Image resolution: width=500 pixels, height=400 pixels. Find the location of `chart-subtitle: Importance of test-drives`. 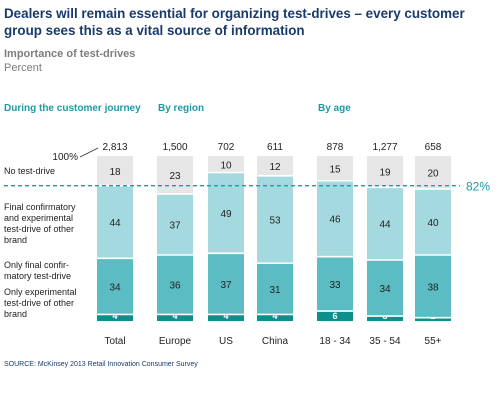

chart-subtitle: Importance of test-drives is located at coordinates (70, 54).